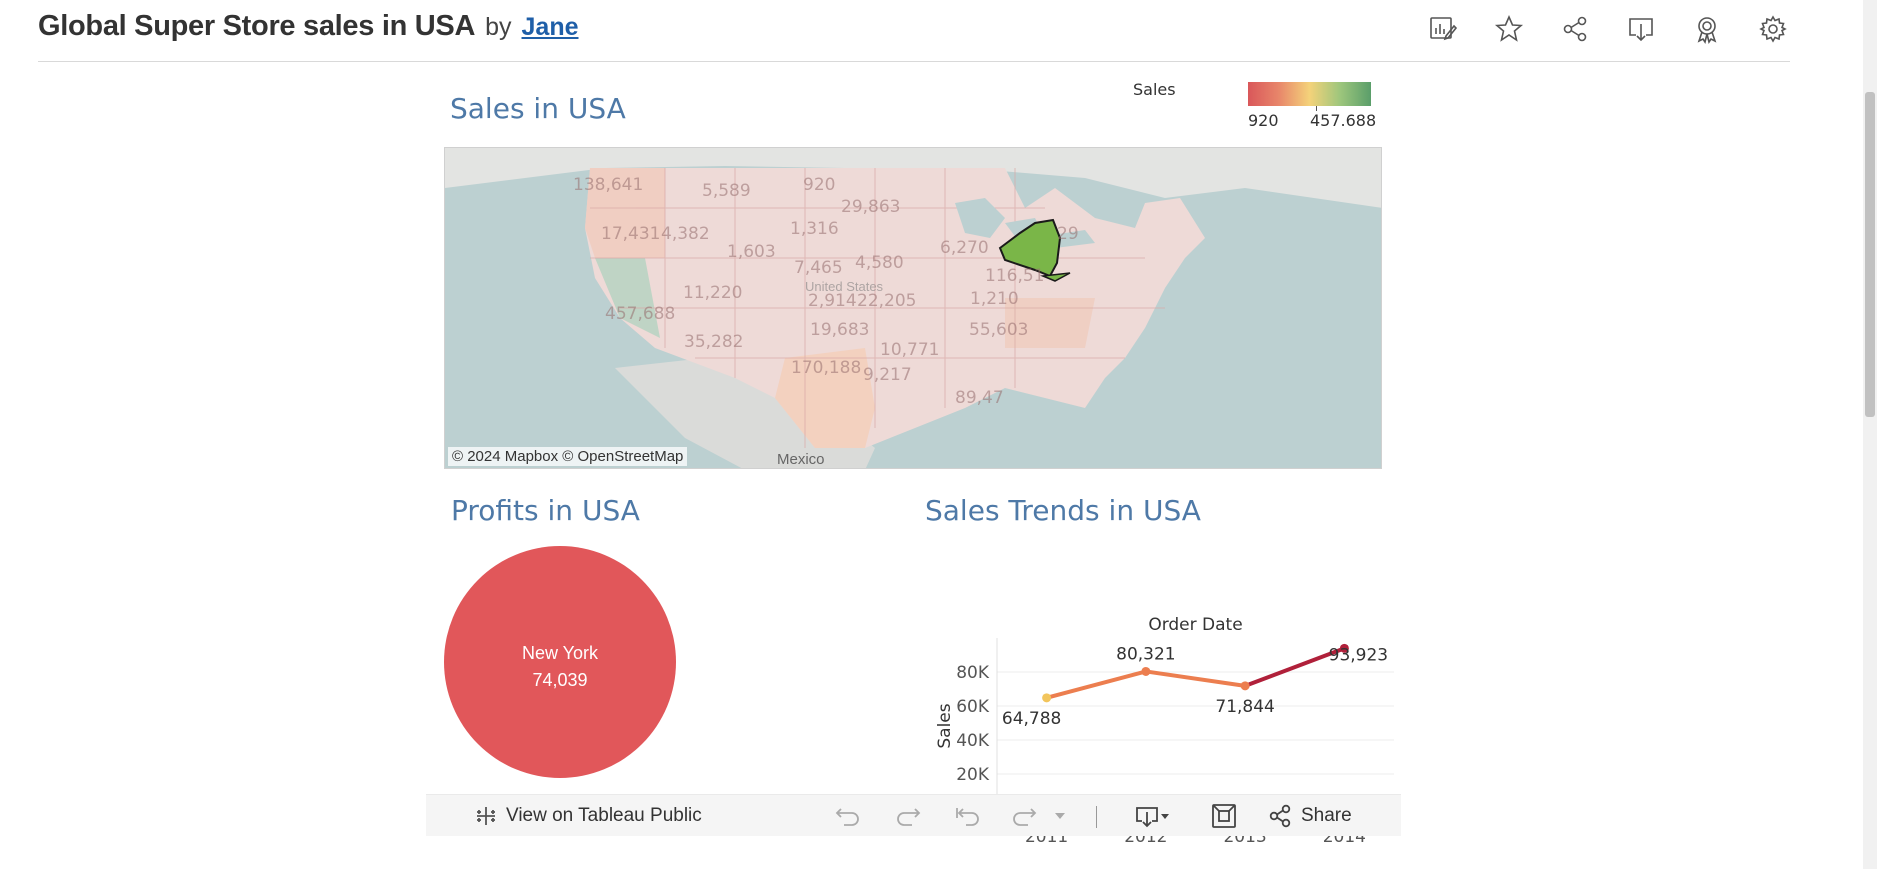  I want to click on by-label: by, so click(498, 27).